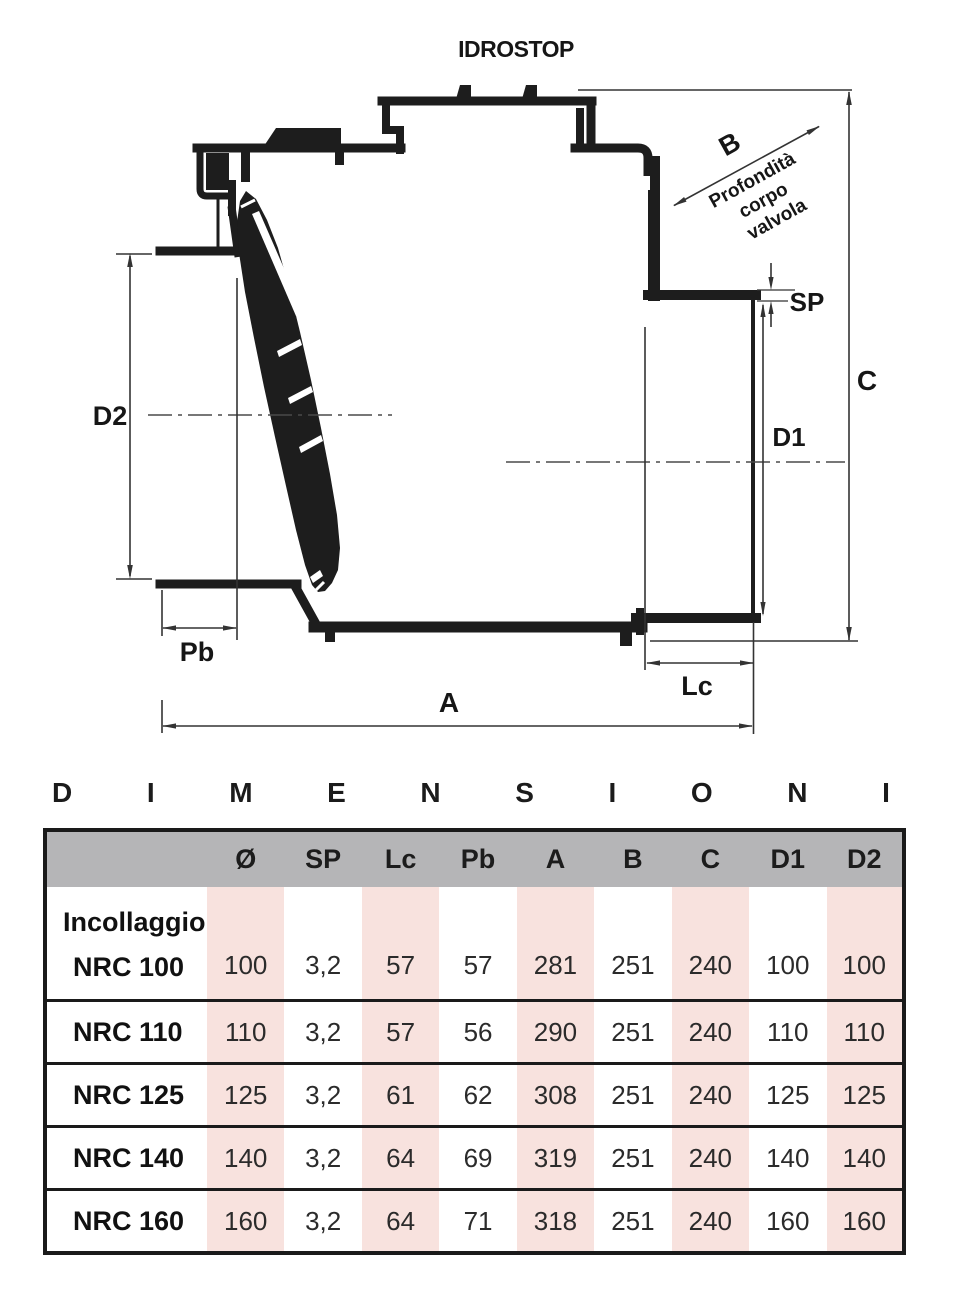  Describe the element at coordinates (134, 922) in the screenshot. I see `group-label: Incollaggio` at that location.